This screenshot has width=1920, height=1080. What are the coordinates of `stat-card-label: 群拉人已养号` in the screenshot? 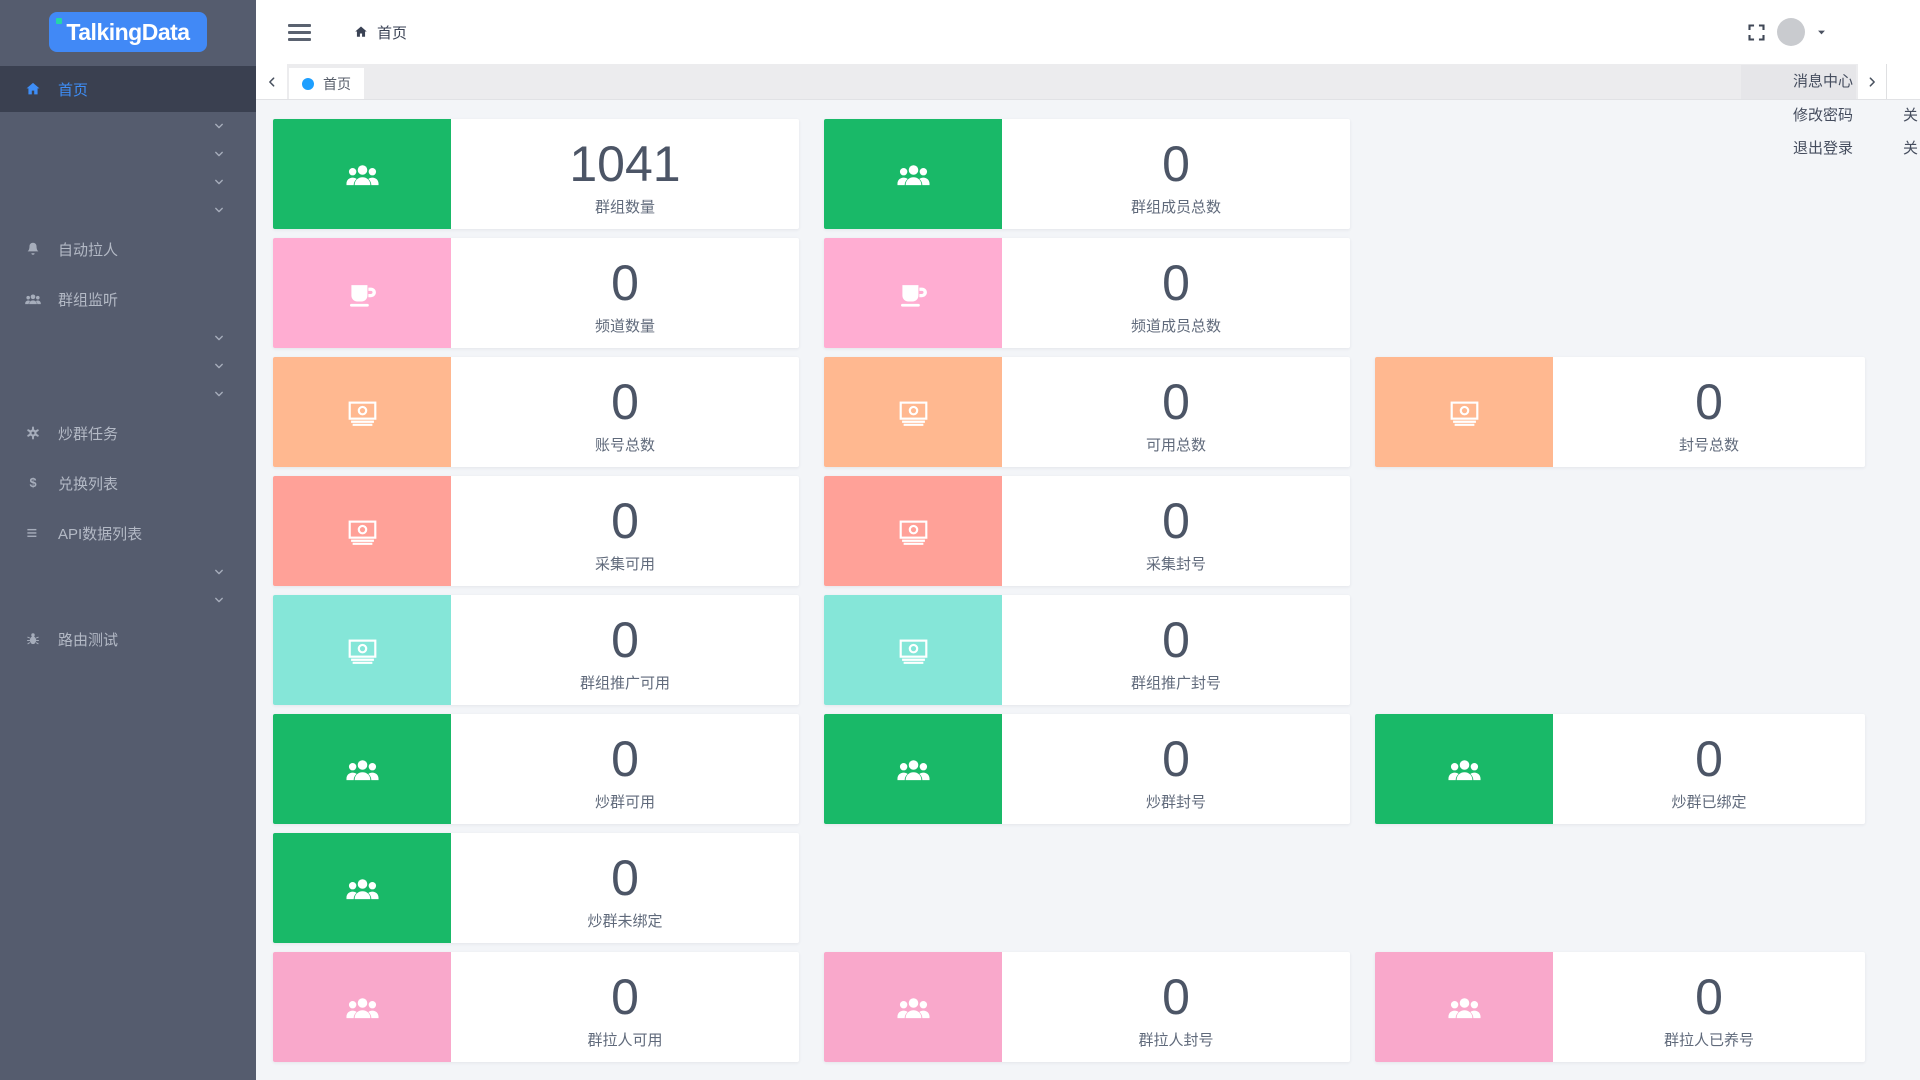 It's located at (1708, 1040).